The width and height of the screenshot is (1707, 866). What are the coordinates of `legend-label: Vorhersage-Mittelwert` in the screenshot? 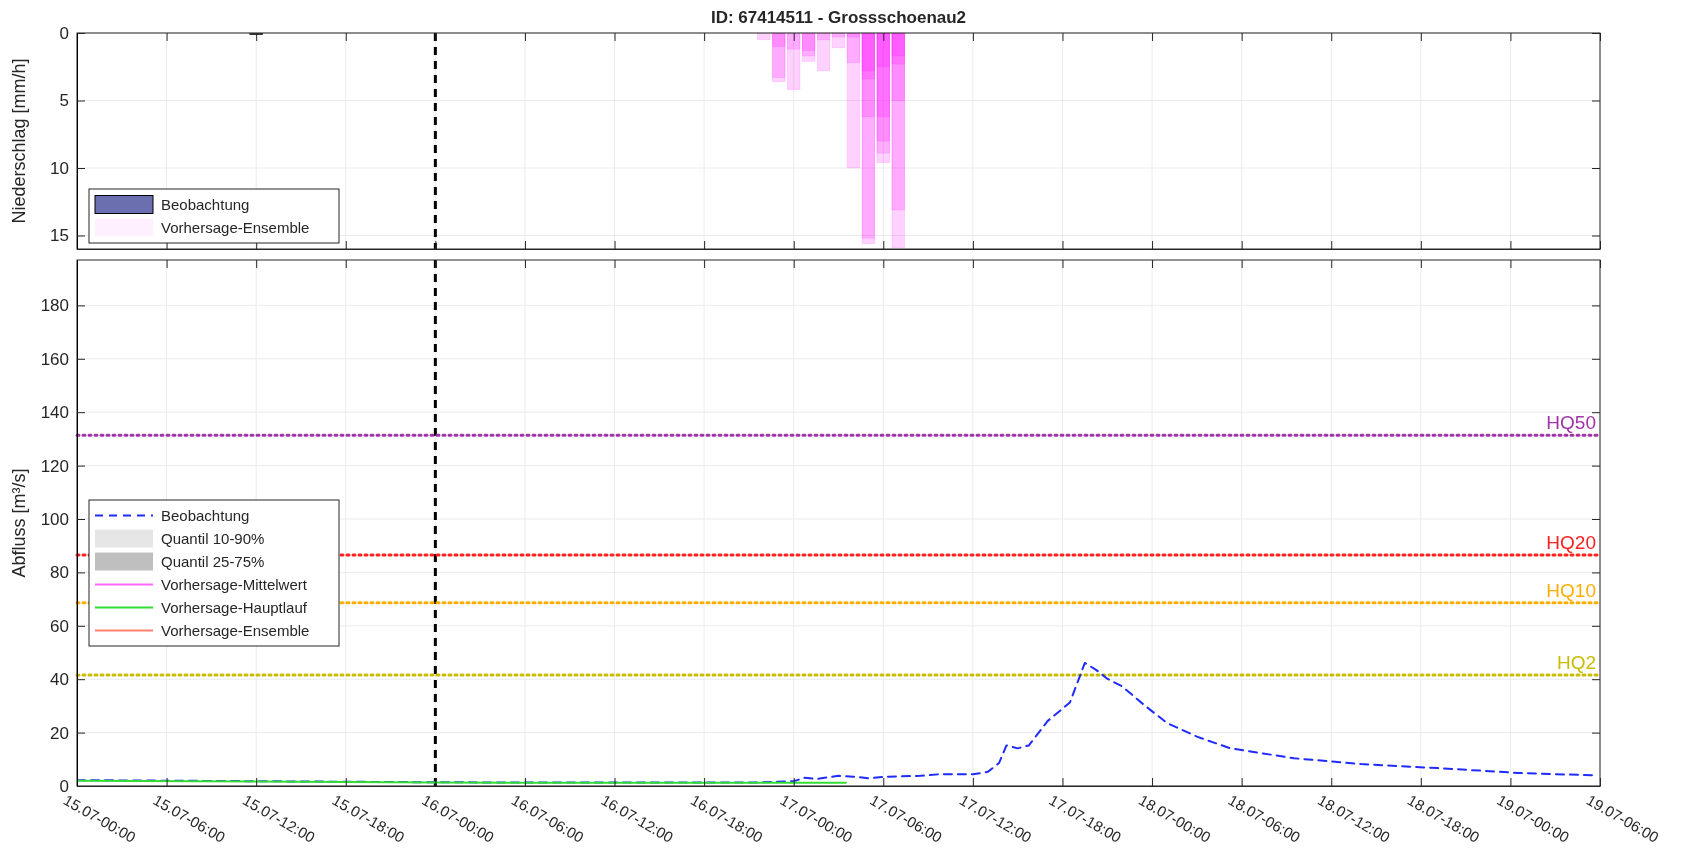 It's located at (234, 584).